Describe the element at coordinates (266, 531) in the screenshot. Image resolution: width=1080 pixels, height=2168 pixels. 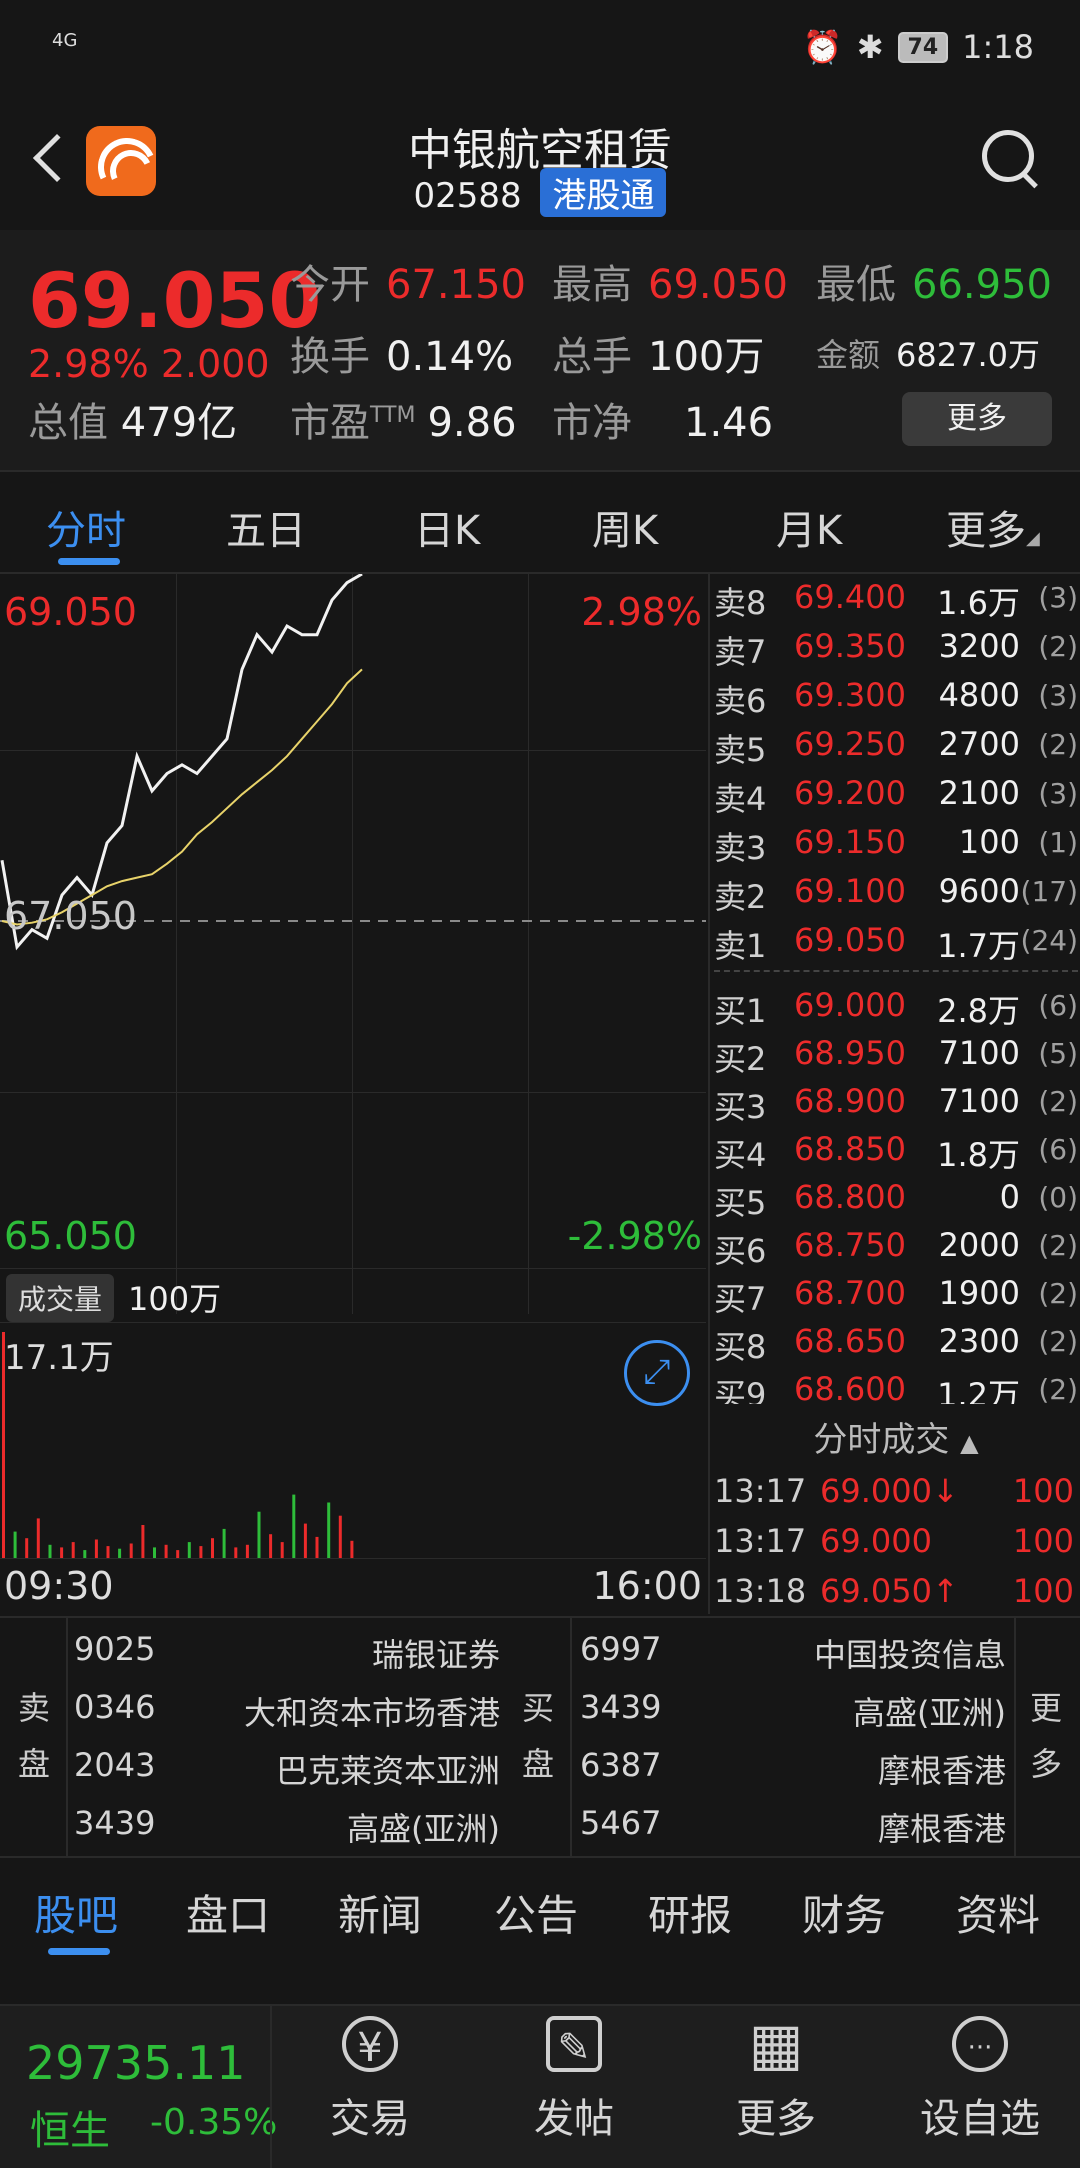
I see `tab-five-day: 五日` at that location.